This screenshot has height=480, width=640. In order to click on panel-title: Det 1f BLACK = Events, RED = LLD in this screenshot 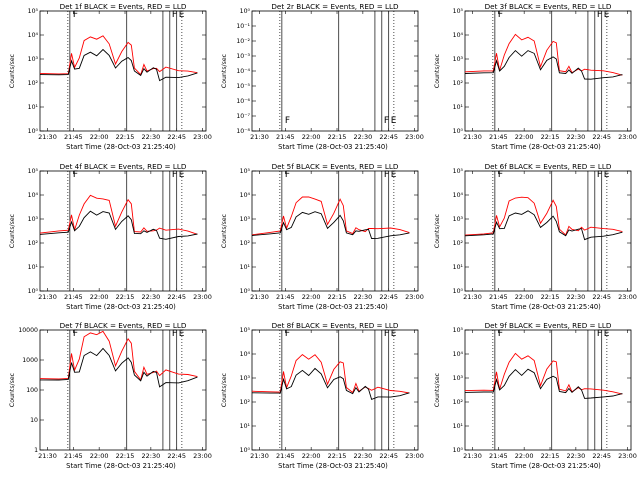, I will do `click(123, 6)`.